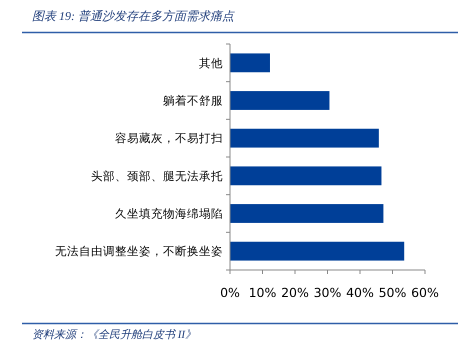 The width and height of the screenshot is (460, 352). Describe the element at coordinates (193, 101) in the screenshot. I see `y-tick-label: 躺着不舒服` at that location.